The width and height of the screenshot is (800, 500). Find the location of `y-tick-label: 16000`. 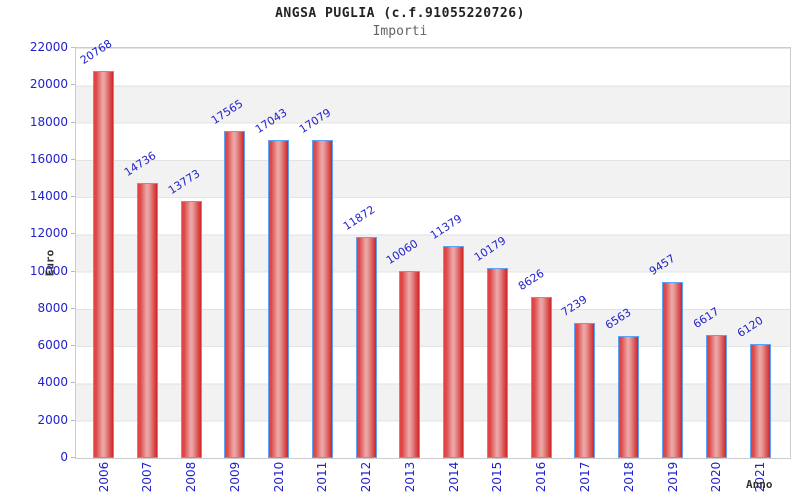

y-tick-label: 16000 is located at coordinates (48, 158).